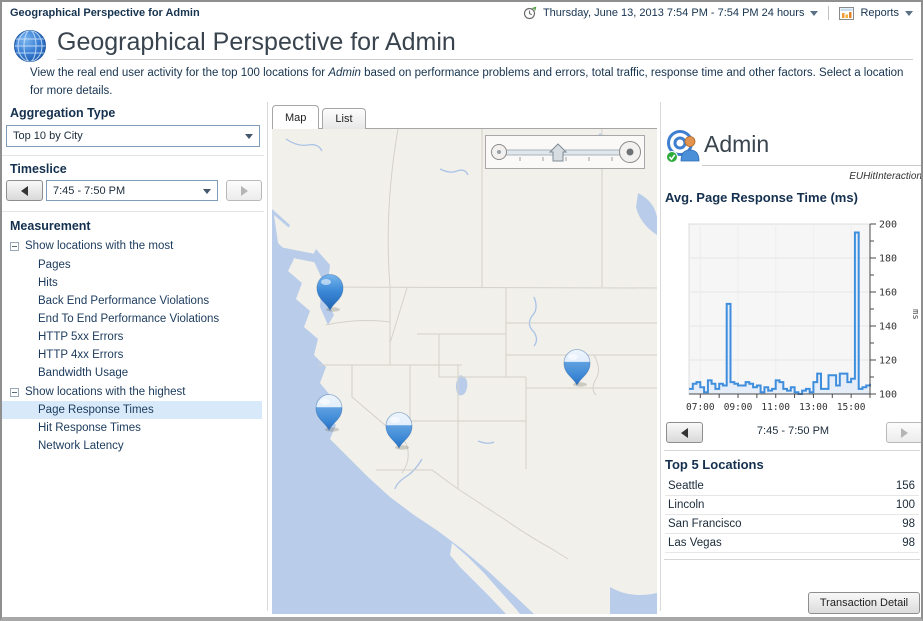 This screenshot has width=923, height=621. I want to click on page-title: Geographical Perspective for Admin, so click(256, 42).